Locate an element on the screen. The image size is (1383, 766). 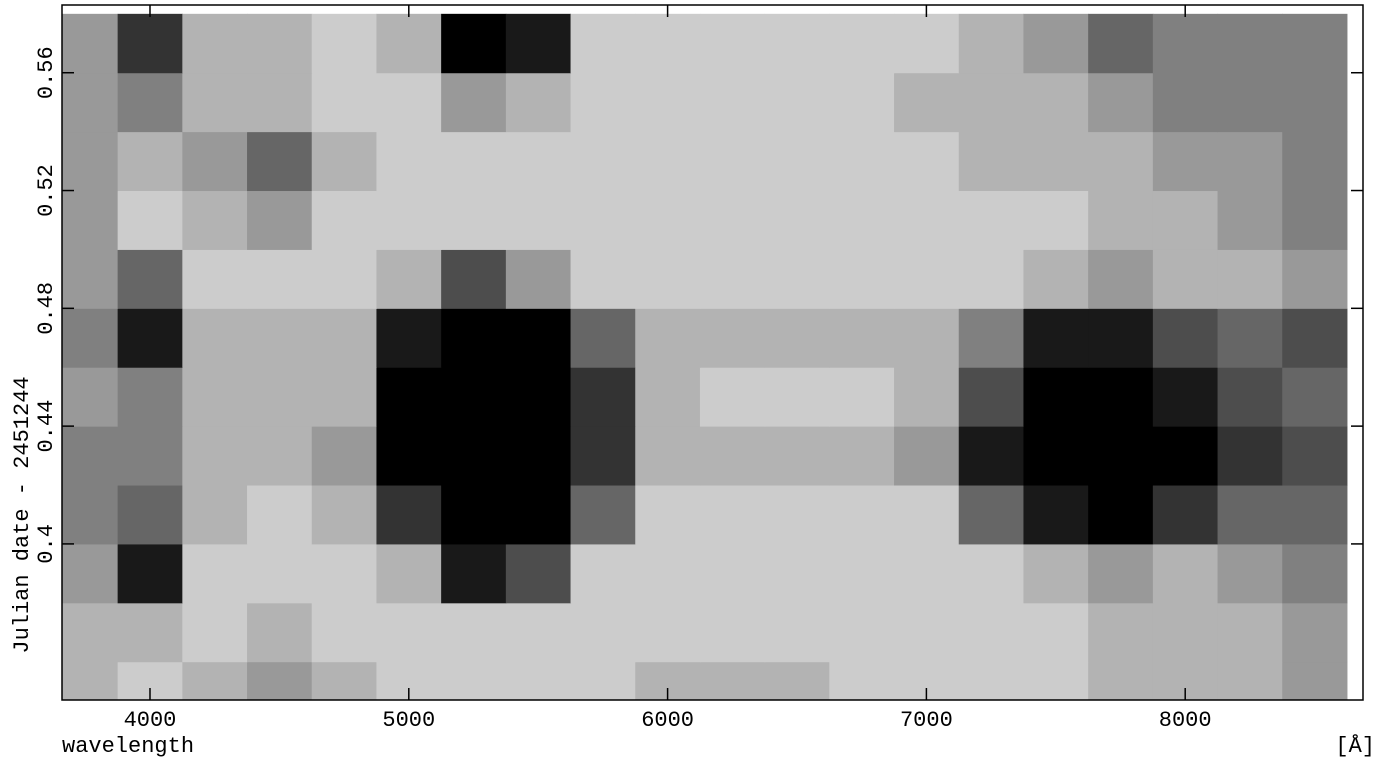
x-tick-label: 5000 is located at coordinates (408, 720).